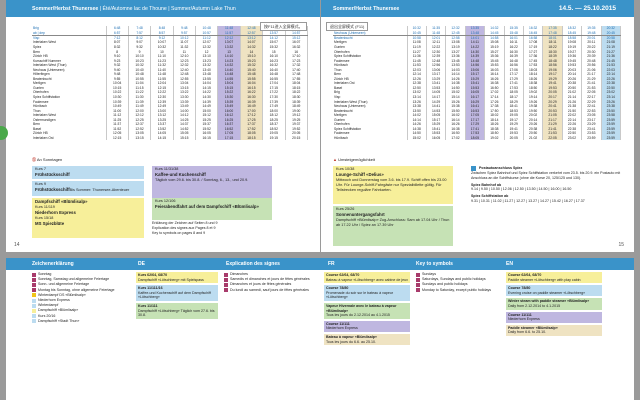  Describe the element at coordinates (229, 47) in the screenshot. I see `time-cell: 13:32` at that location.